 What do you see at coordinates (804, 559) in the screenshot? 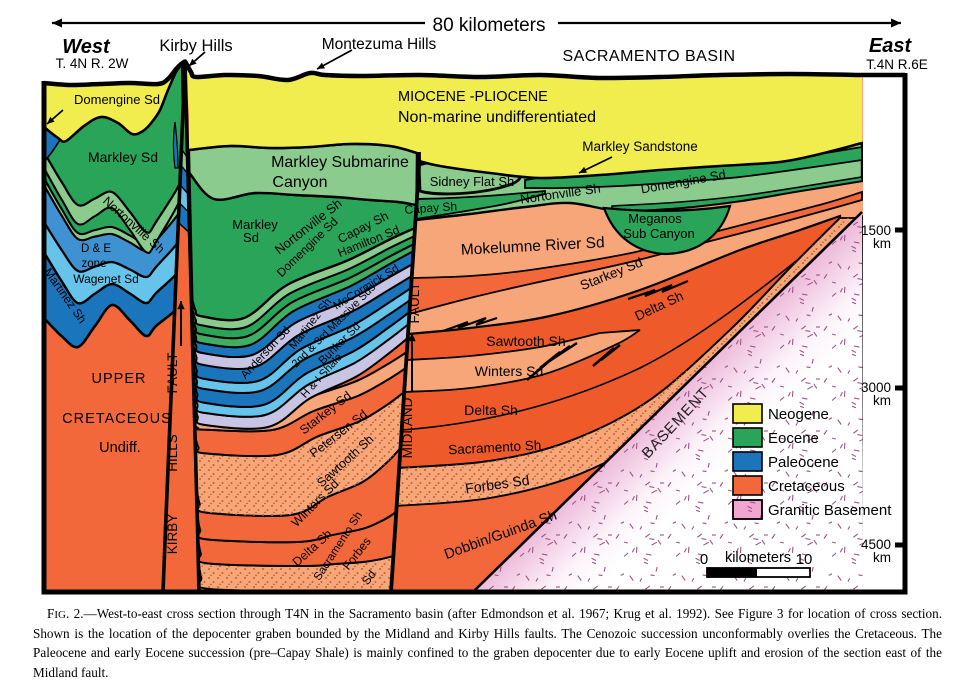
I see `svg-text: 10` at bounding box center [804, 559].